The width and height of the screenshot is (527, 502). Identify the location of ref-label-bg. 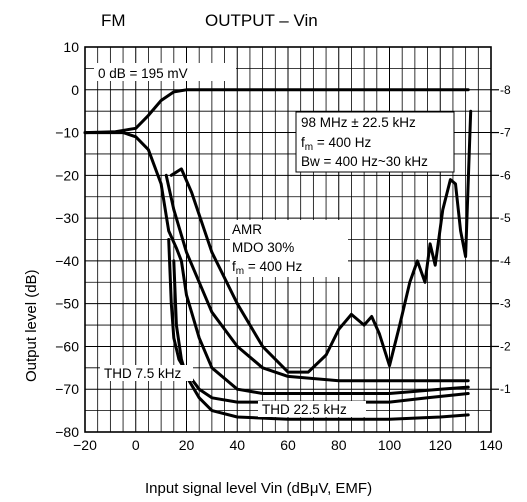
(165, 72).